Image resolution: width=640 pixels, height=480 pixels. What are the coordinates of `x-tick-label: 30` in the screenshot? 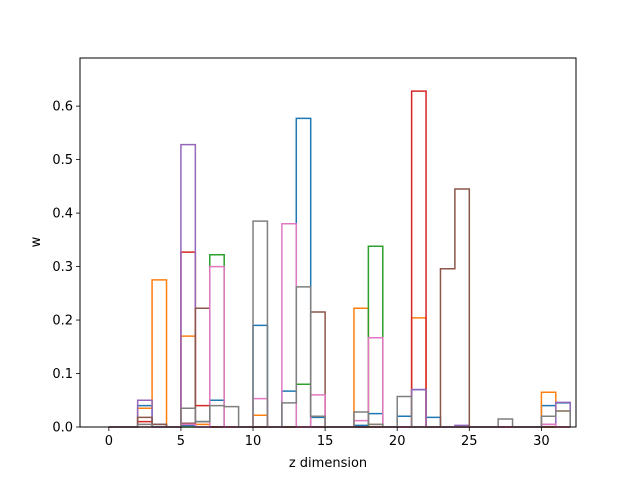 It's located at (541, 441).